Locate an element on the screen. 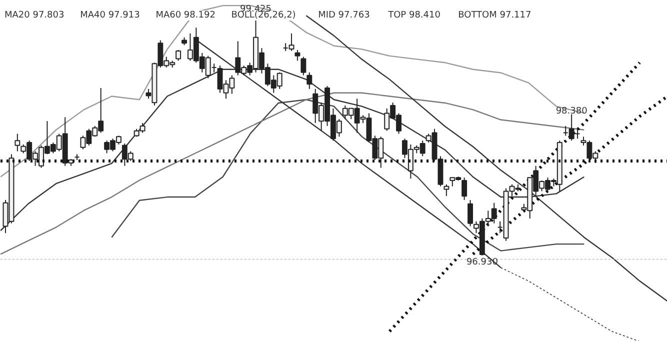 The height and width of the screenshot is (341, 667). annotation: MA40 97.913 is located at coordinates (110, 15).